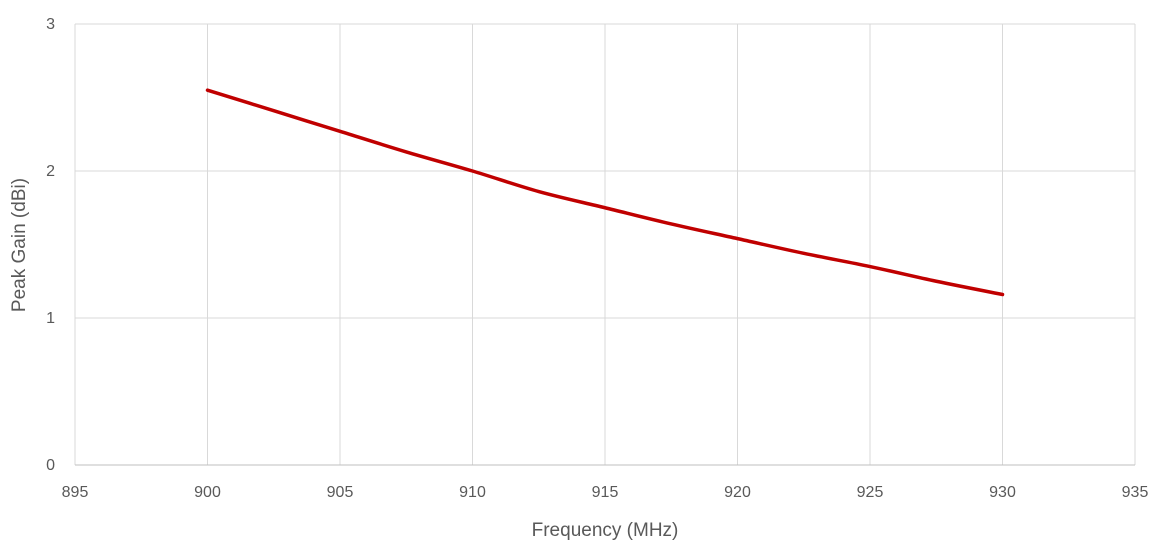 The width and height of the screenshot is (1156, 548). What do you see at coordinates (75, 492) in the screenshot?
I see `x-tick-label: 895` at bounding box center [75, 492].